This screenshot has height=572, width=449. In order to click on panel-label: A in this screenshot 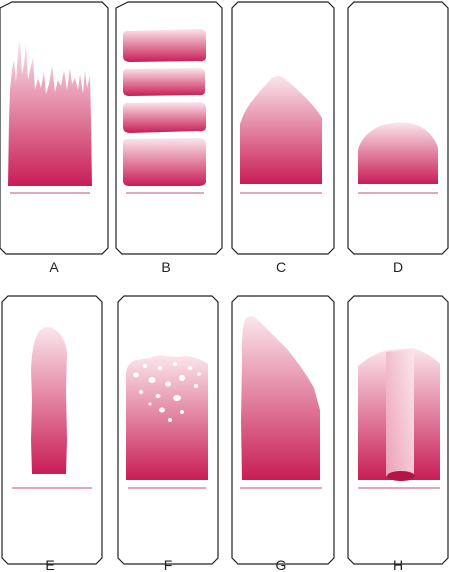, I will do `click(54, 267)`.